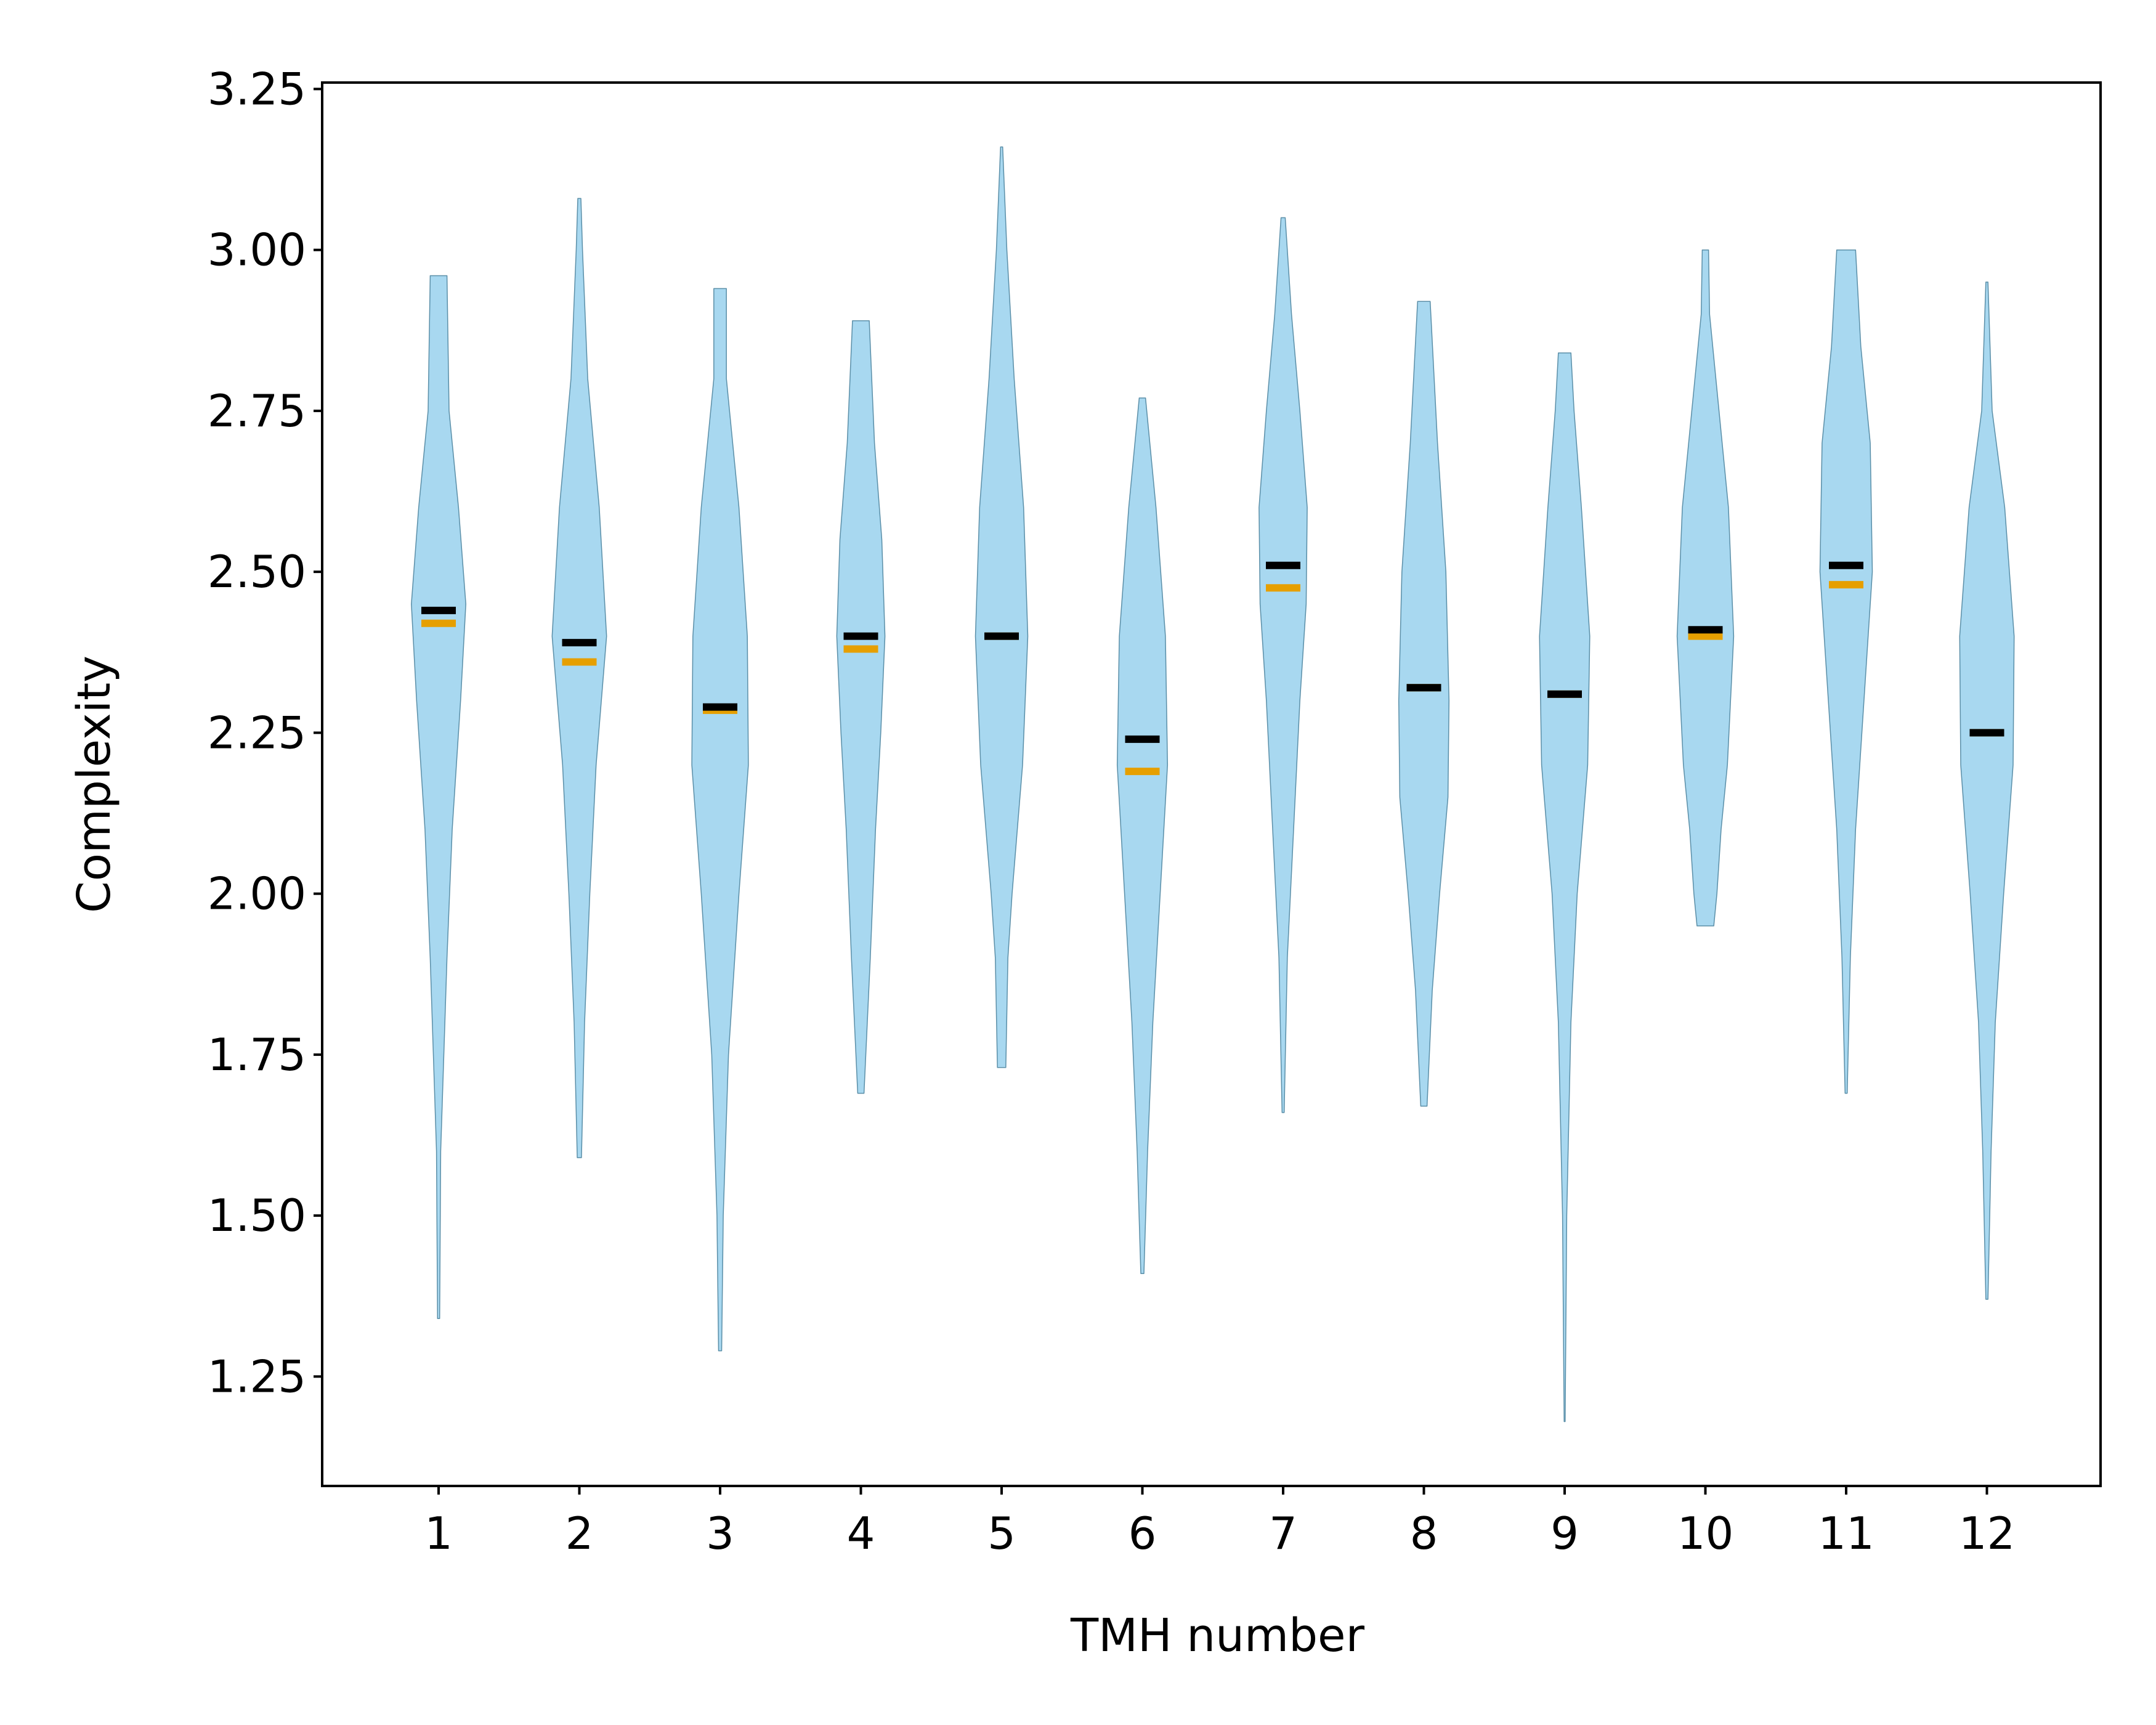  What do you see at coordinates (1217, 1636) in the screenshot?
I see `x-axis-label: TMH number` at bounding box center [1217, 1636].